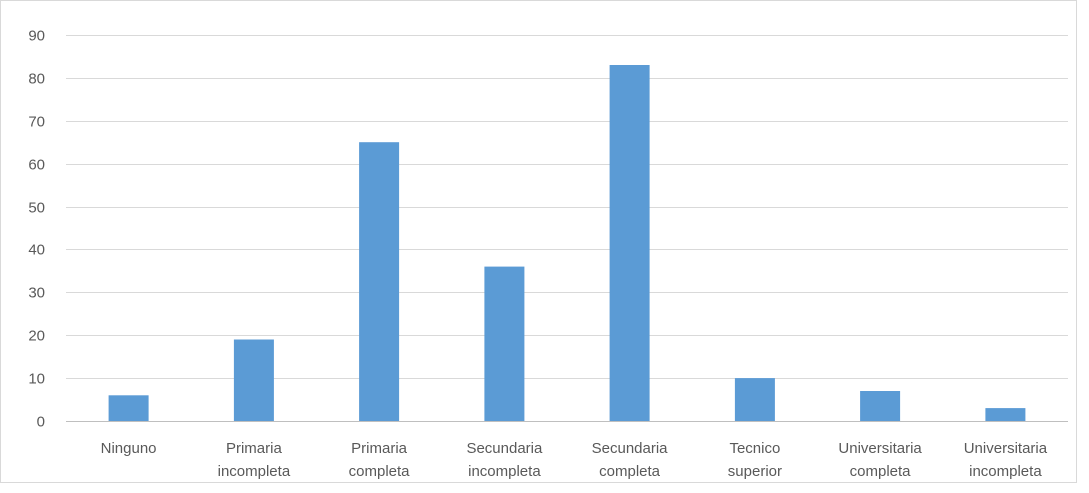  I want to click on x-category-label: Ninguno, so click(129, 448).